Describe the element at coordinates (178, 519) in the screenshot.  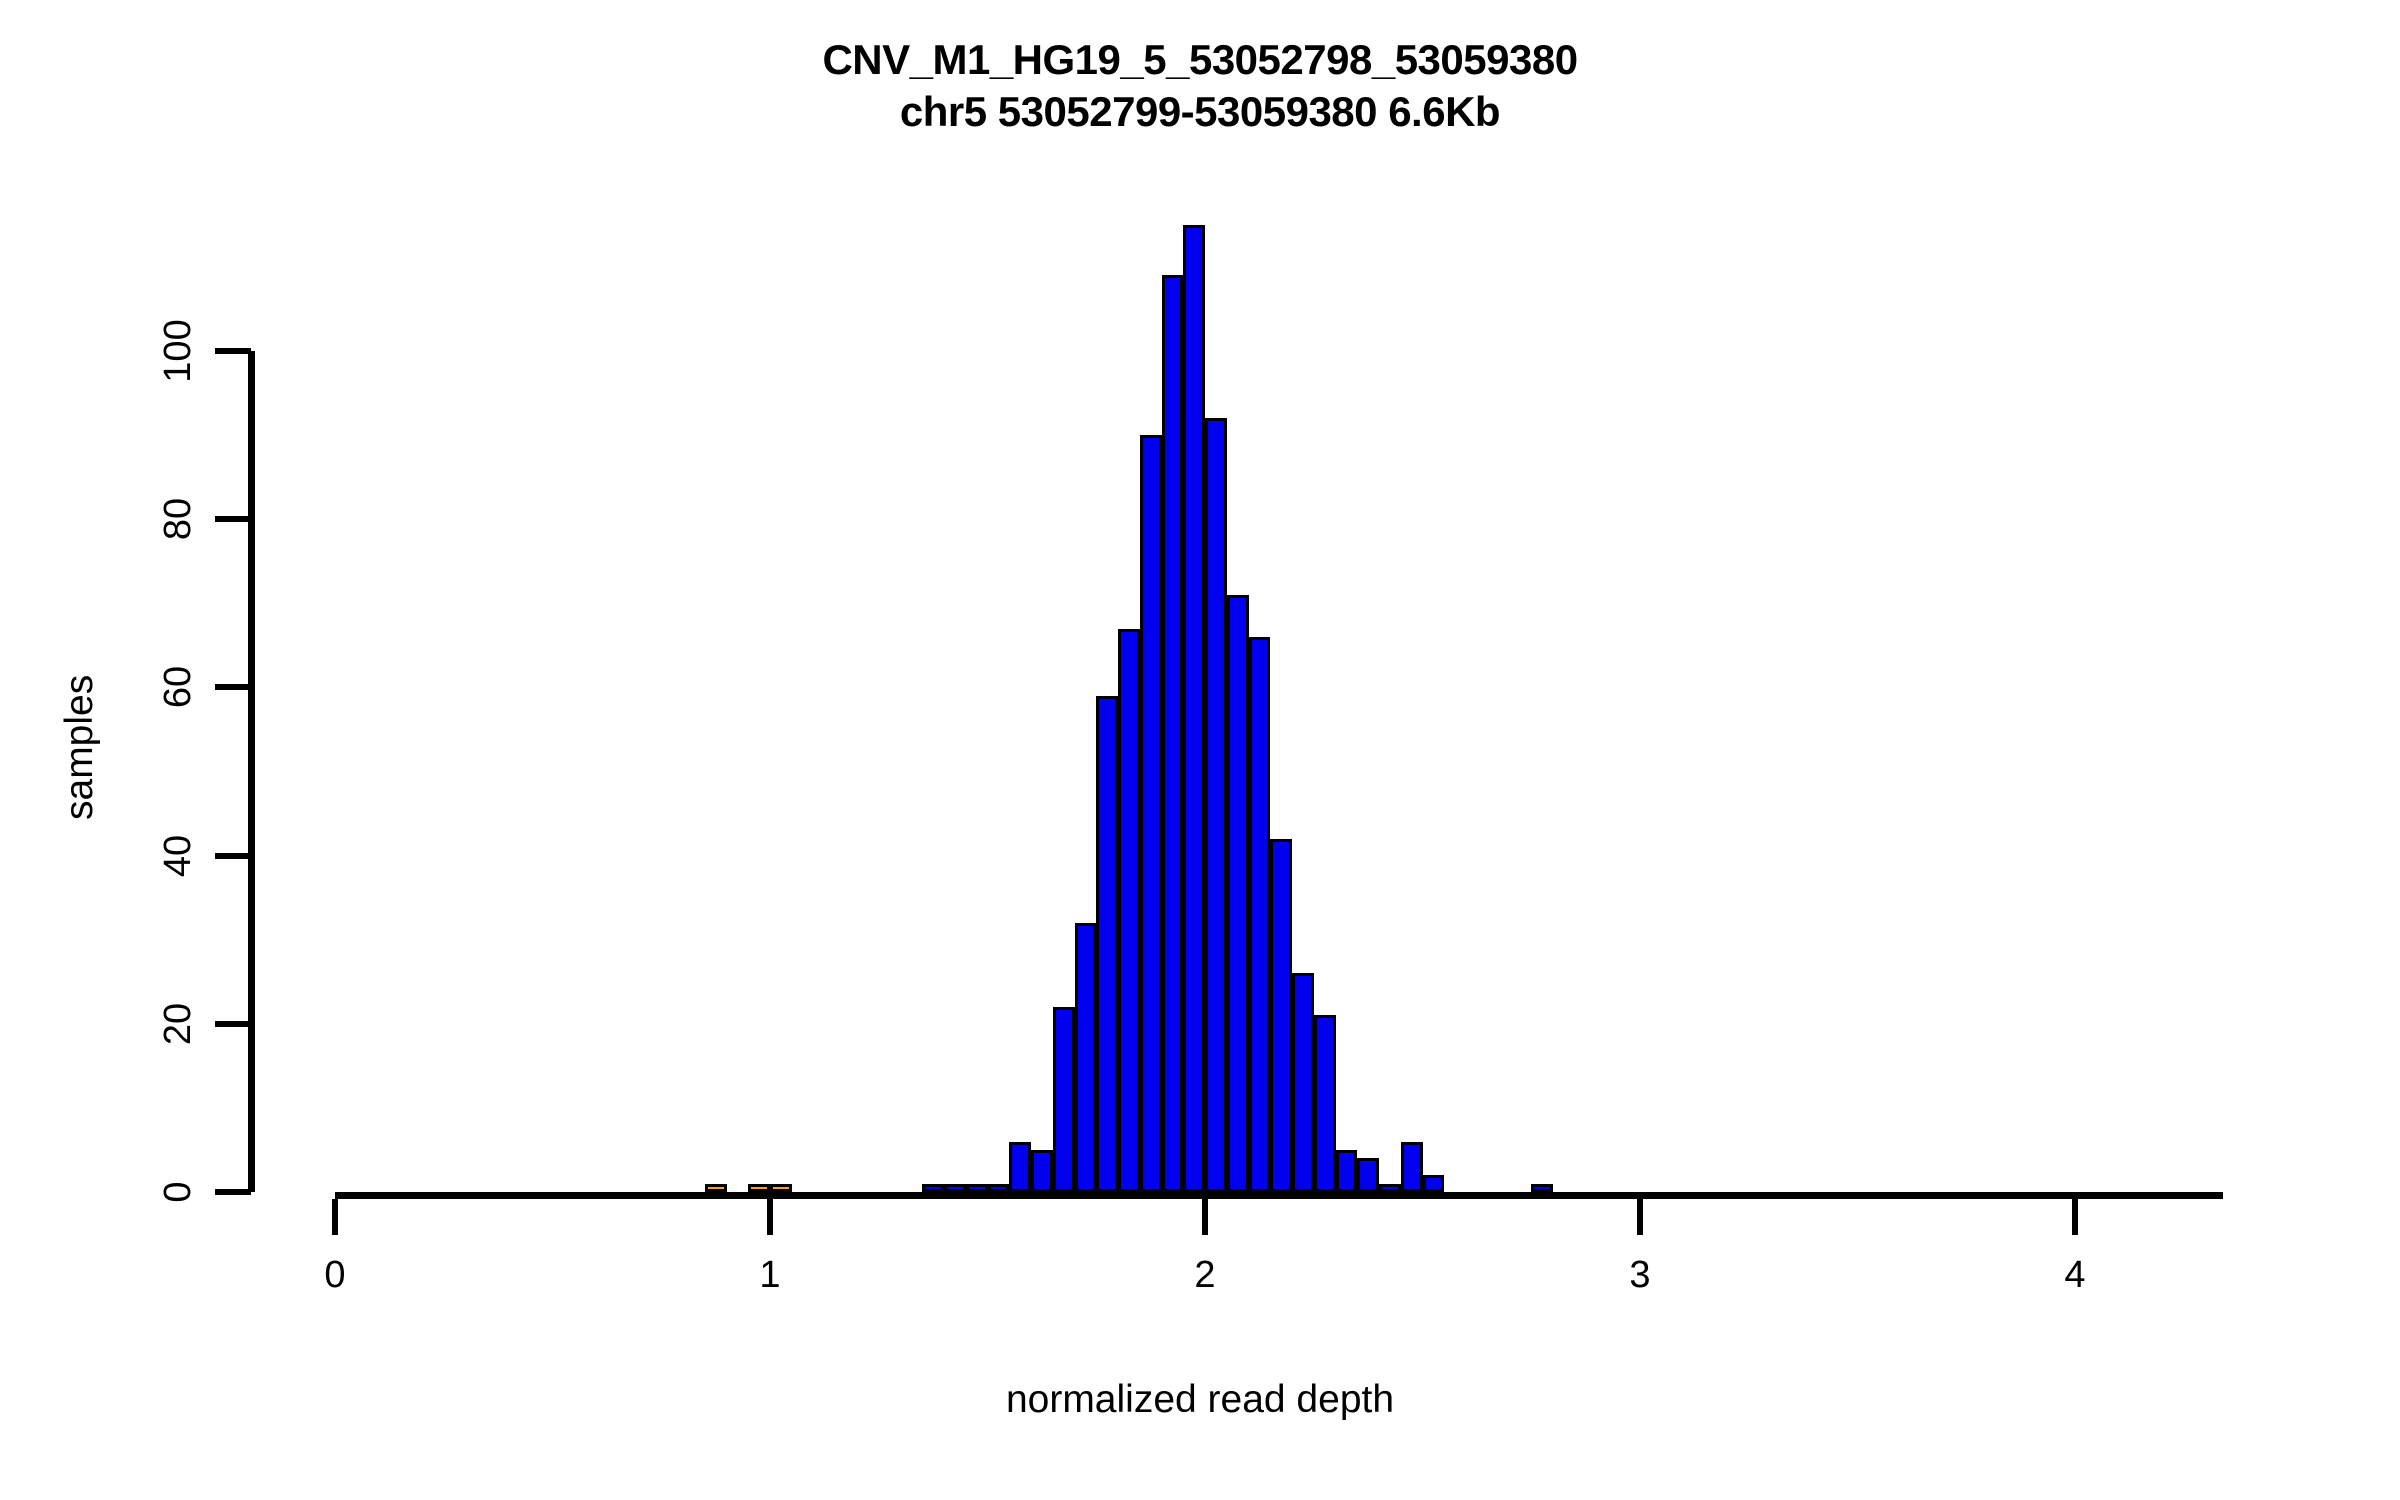
I see `y-axis-tick-label: 80` at that location.